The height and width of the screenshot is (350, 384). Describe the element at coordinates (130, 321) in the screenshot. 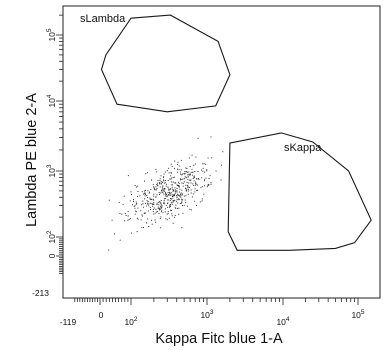

I see `x-tick-label: 10²` at that location.